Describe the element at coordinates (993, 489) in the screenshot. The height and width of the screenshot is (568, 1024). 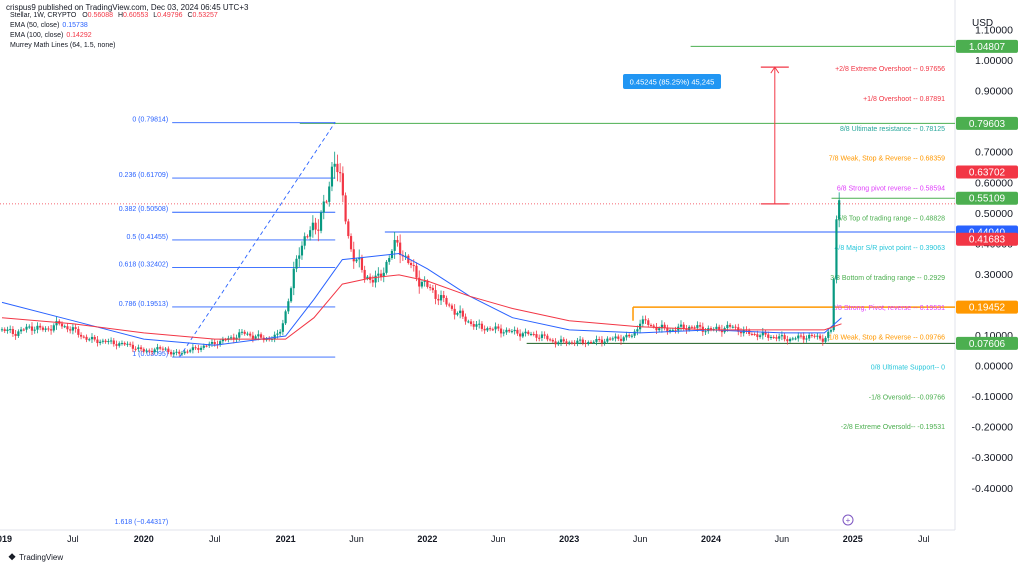
I see `y-tick-label: -0.40000` at that location.